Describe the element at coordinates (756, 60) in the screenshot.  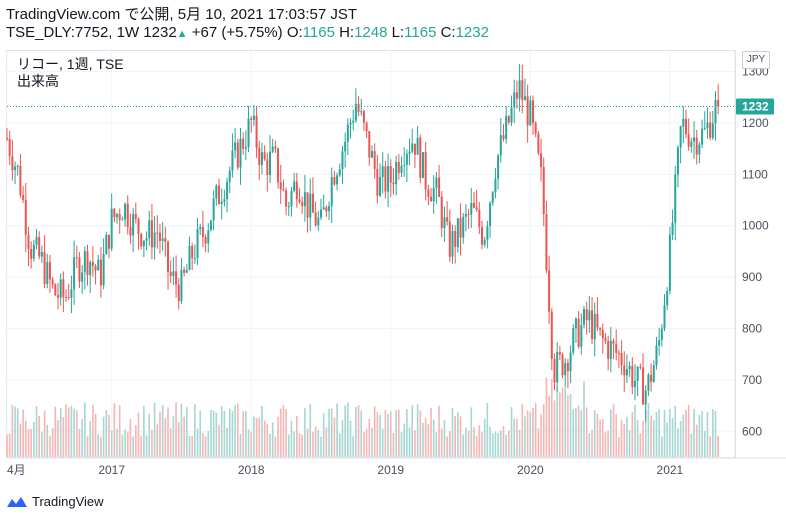
I see `currency-badge: JPY` at that location.